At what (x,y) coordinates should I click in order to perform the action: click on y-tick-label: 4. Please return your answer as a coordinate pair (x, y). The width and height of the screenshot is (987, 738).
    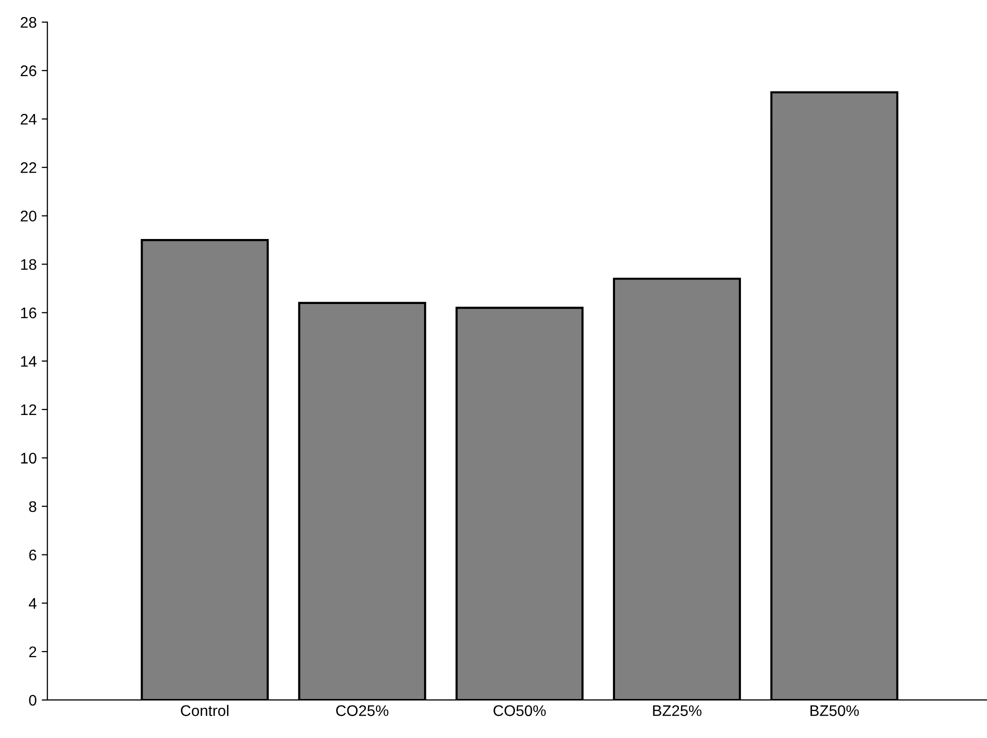
    Looking at the image, I should click on (32, 603).